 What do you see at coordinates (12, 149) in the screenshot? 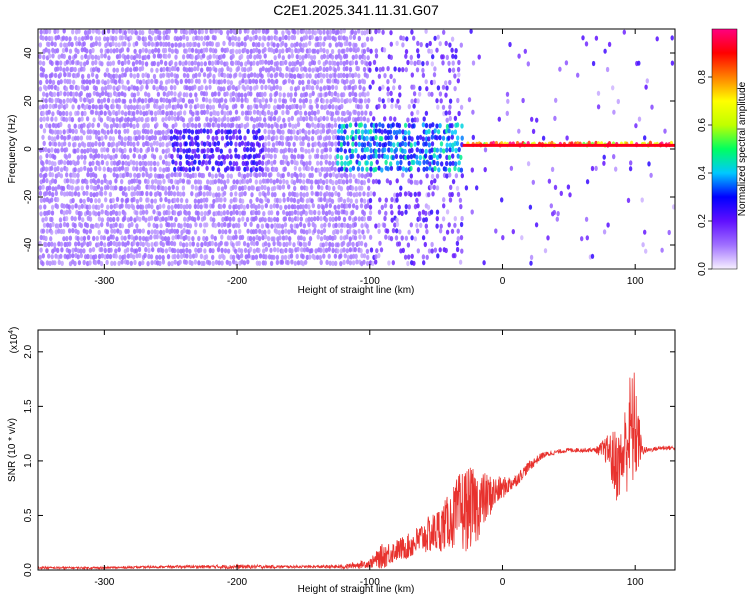
I see `spectrogram-y-label: Frequency (Hz)` at bounding box center [12, 149].